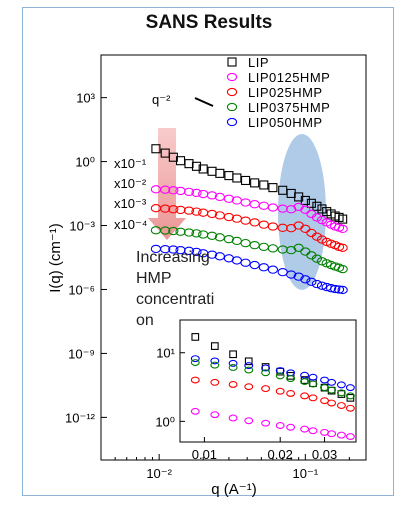 The image size is (418, 505). What do you see at coordinates (289, 77) in the screenshot?
I see `legend-label: LIP0125HMP` at bounding box center [289, 77].